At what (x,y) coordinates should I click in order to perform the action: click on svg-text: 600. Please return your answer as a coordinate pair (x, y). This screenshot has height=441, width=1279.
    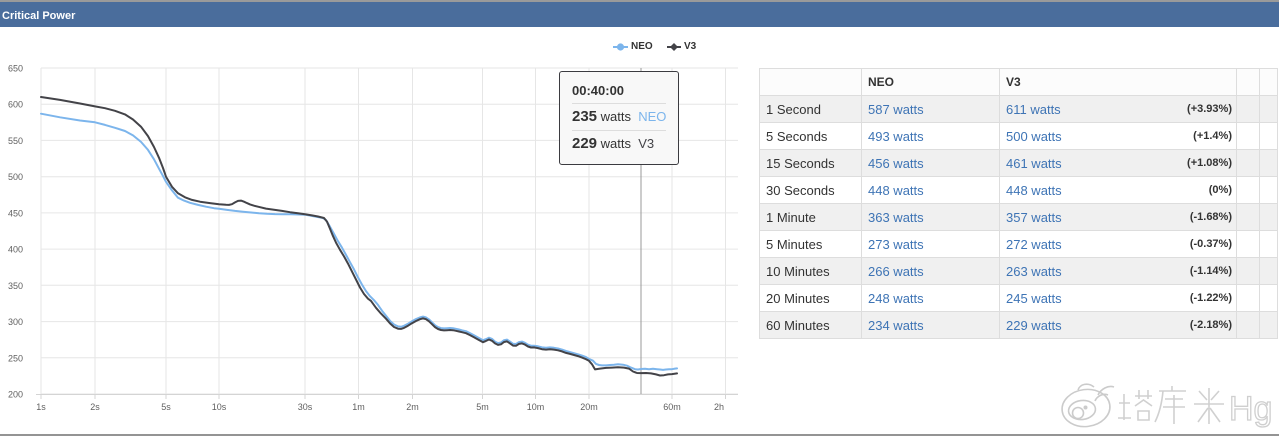
    Looking at the image, I should click on (15, 105).